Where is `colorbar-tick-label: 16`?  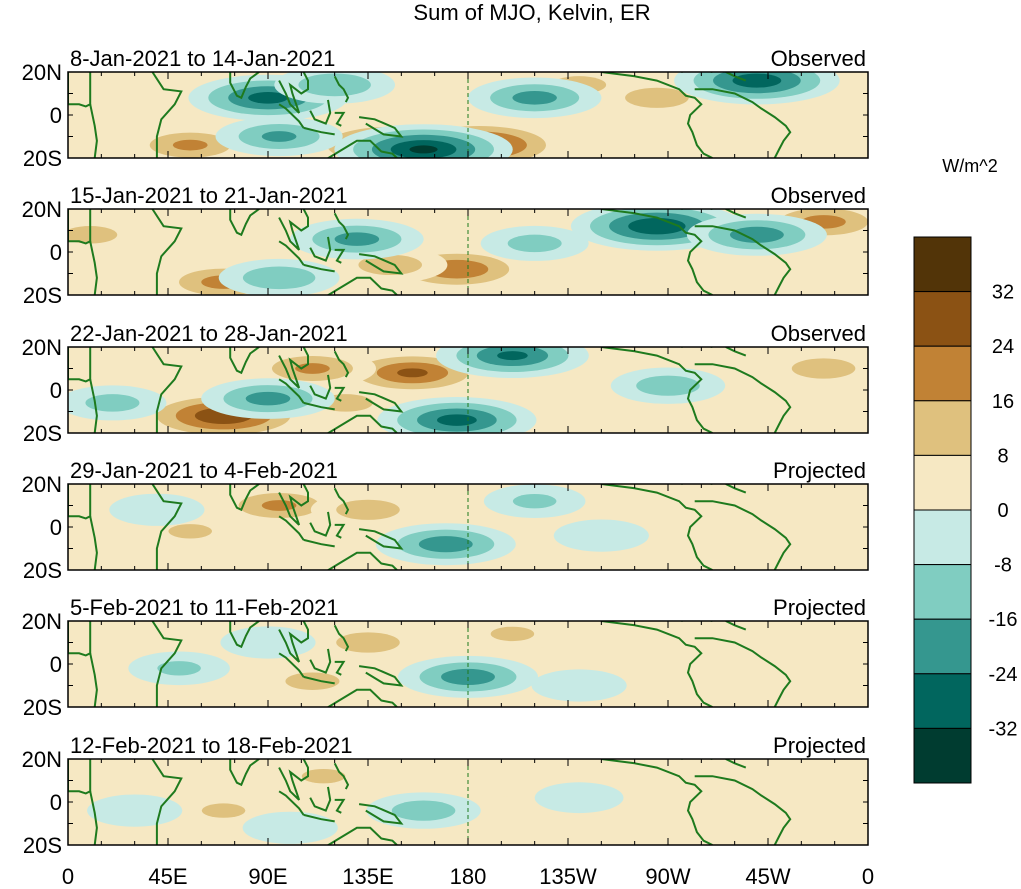 colorbar-tick-label: 16 is located at coordinates (1003, 402).